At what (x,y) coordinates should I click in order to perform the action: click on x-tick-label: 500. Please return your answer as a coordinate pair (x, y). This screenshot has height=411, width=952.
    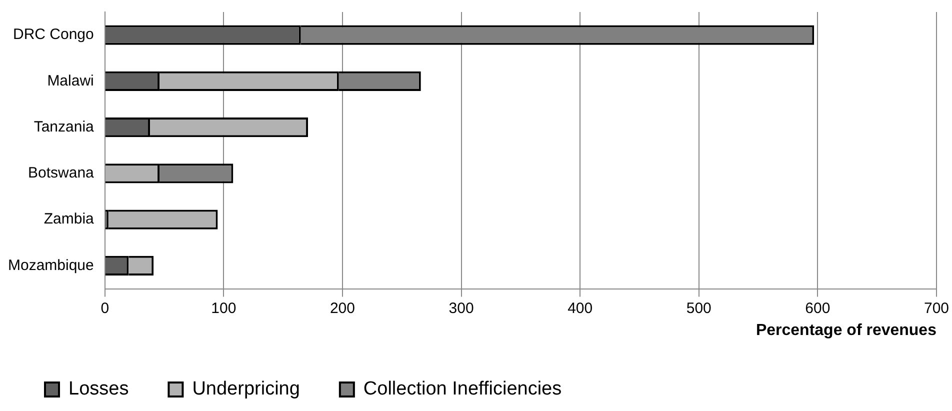
    Looking at the image, I should click on (699, 308).